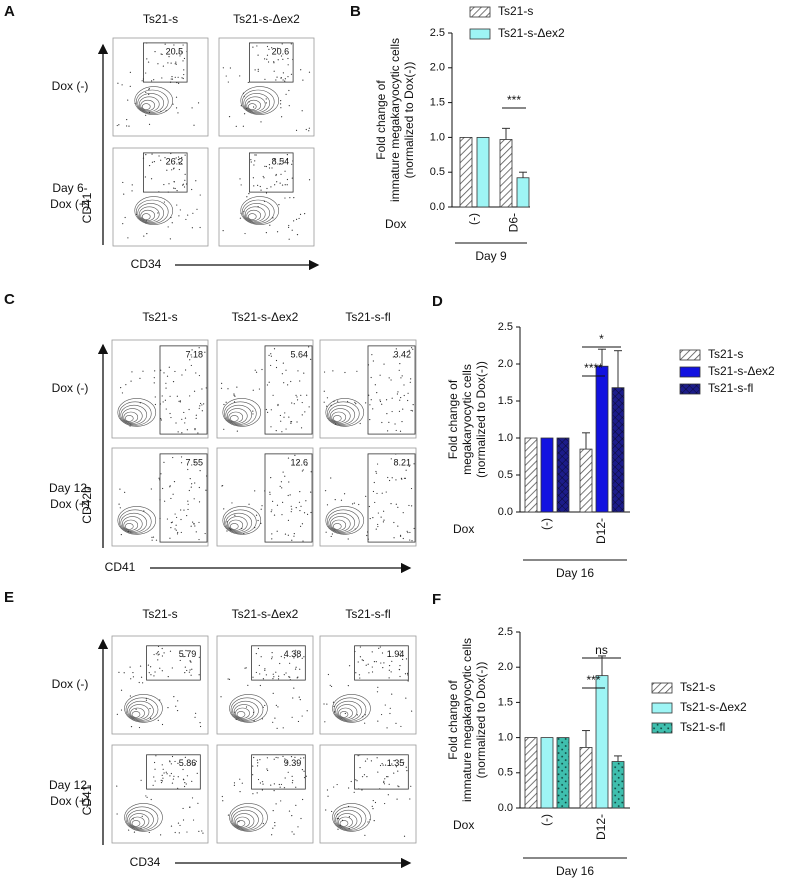 The width and height of the screenshot is (800, 883). Describe the element at coordinates (437, 207) in the screenshot. I see `y-tick-label: 0.0` at that location.